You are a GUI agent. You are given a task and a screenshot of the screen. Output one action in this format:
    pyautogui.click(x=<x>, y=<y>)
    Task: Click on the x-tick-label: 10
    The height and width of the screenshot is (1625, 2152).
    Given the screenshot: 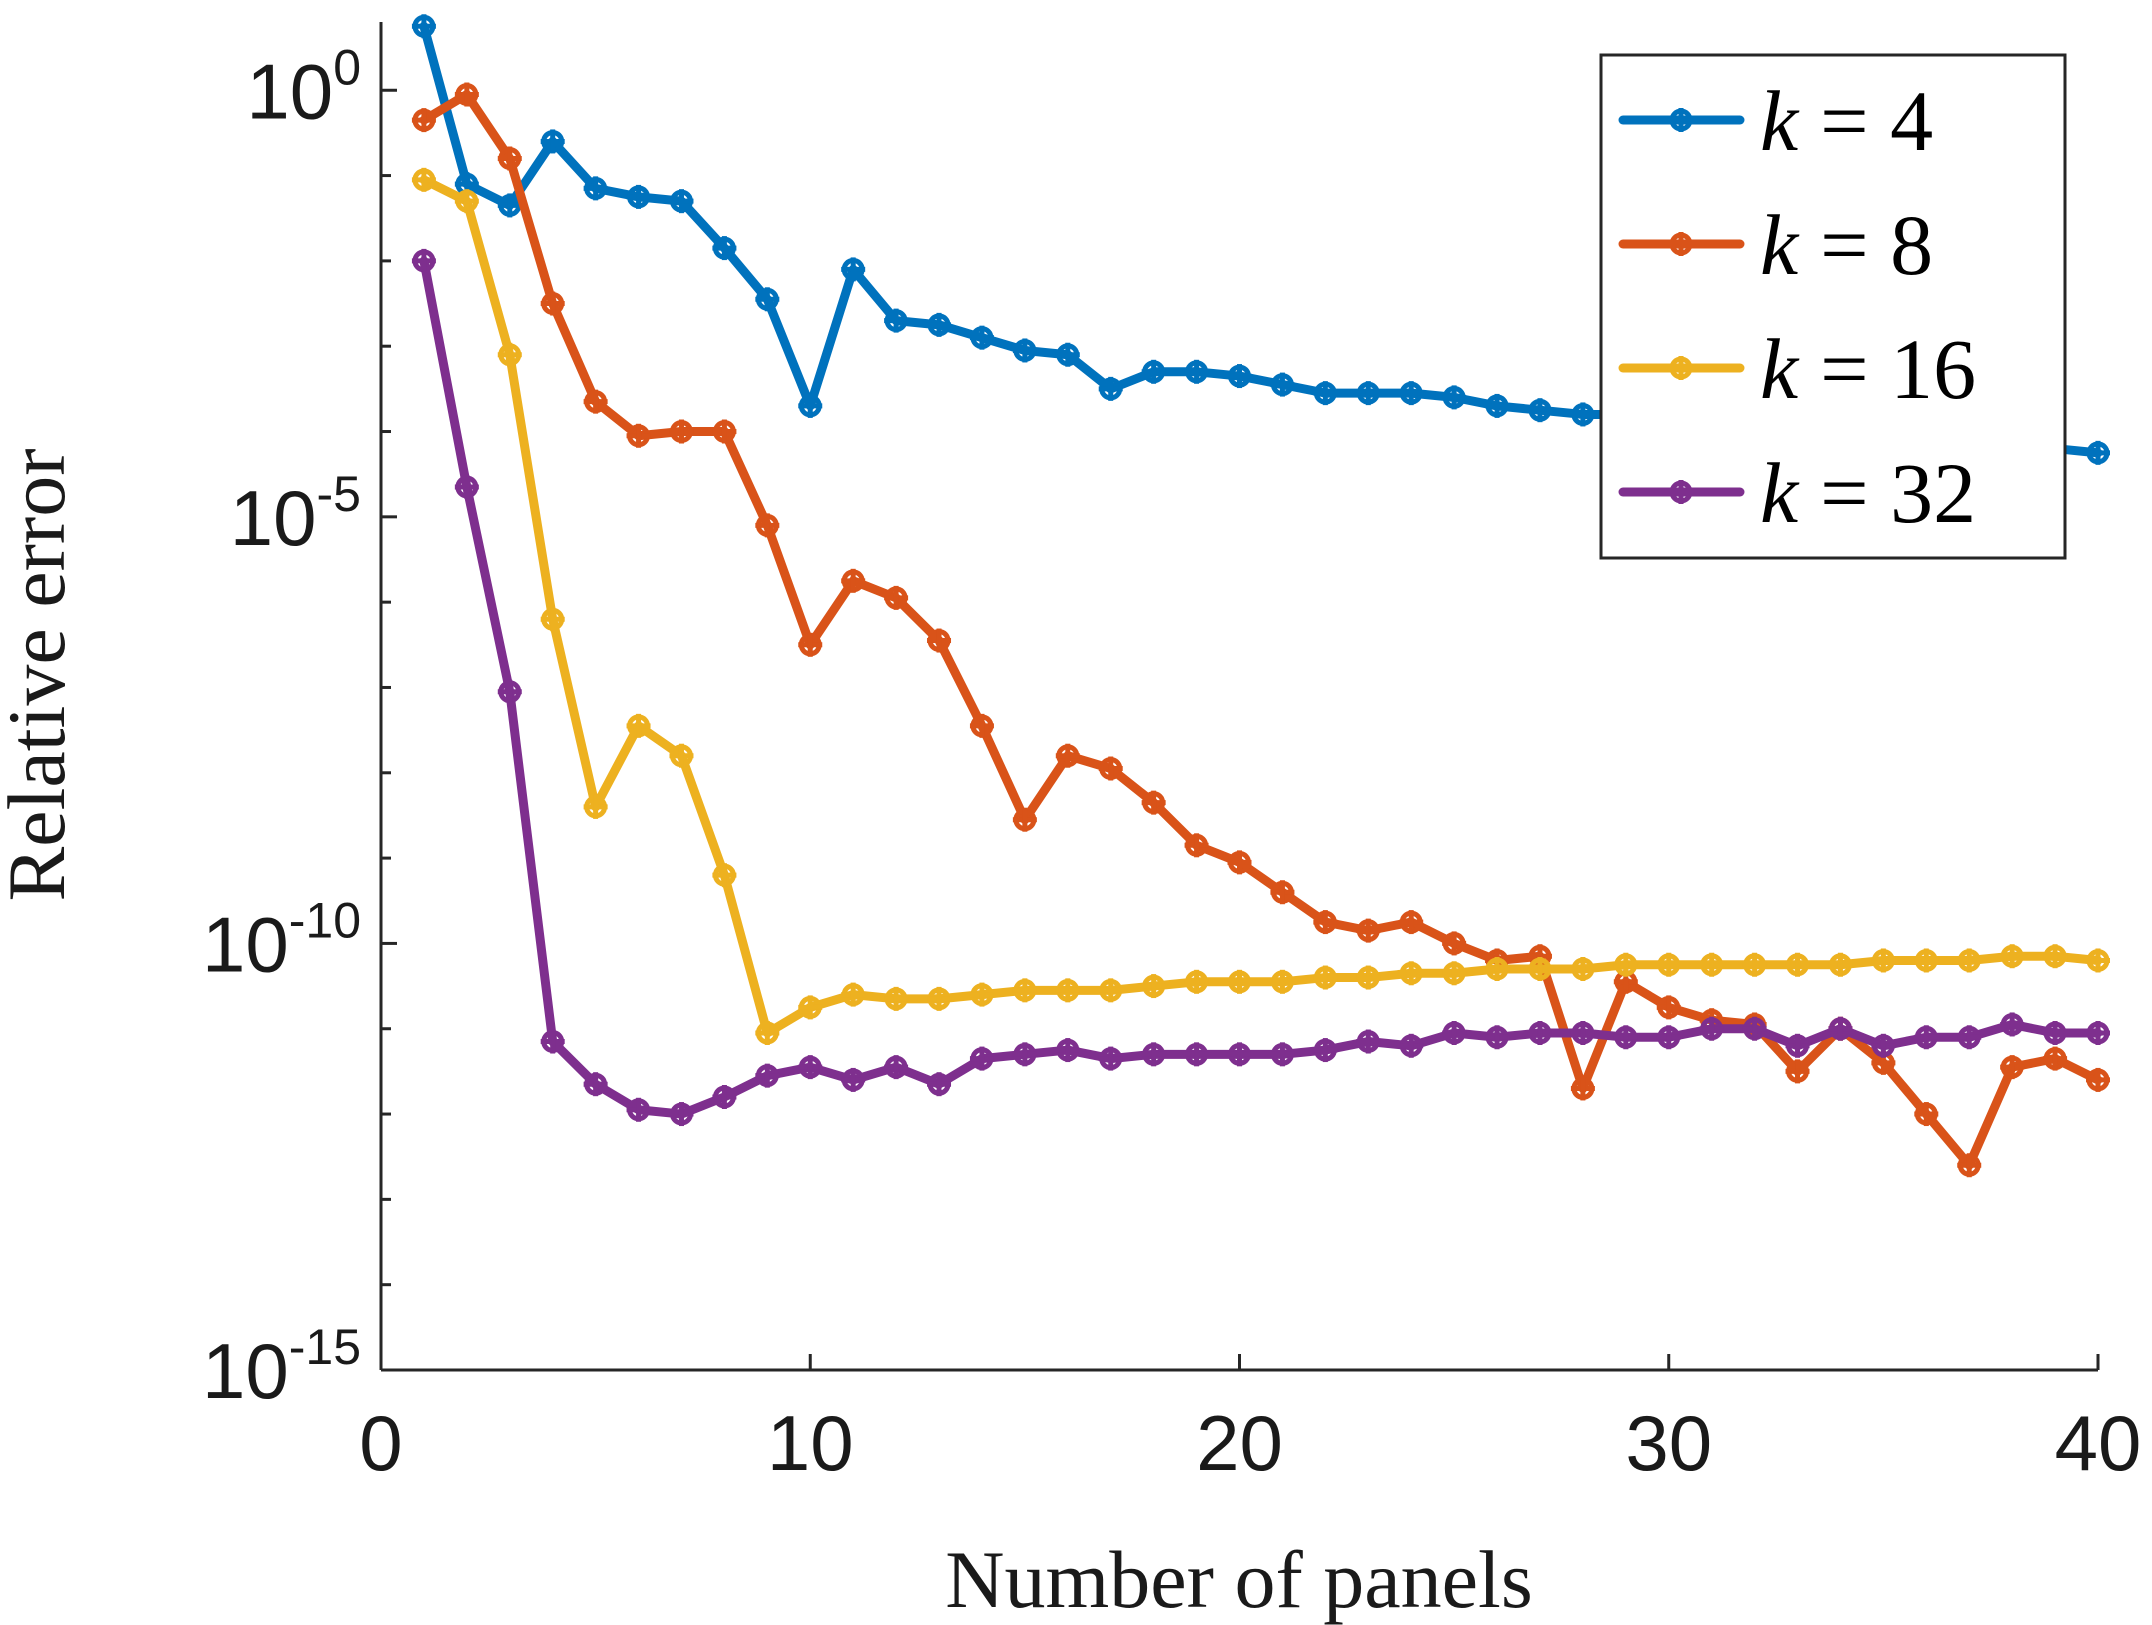 What is the action you would take?
    pyautogui.click(x=810, y=1443)
    